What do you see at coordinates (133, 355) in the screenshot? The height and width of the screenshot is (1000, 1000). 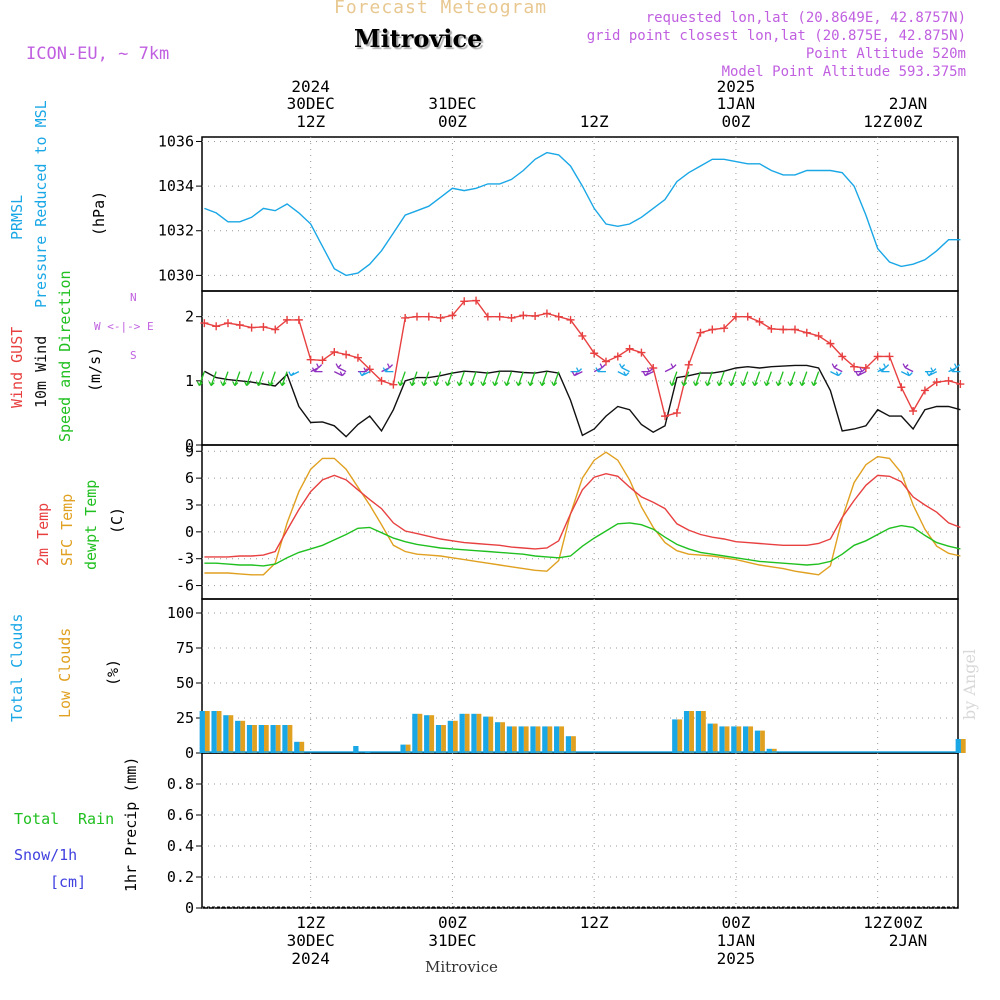 I see `compass-south: S` at bounding box center [133, 355].